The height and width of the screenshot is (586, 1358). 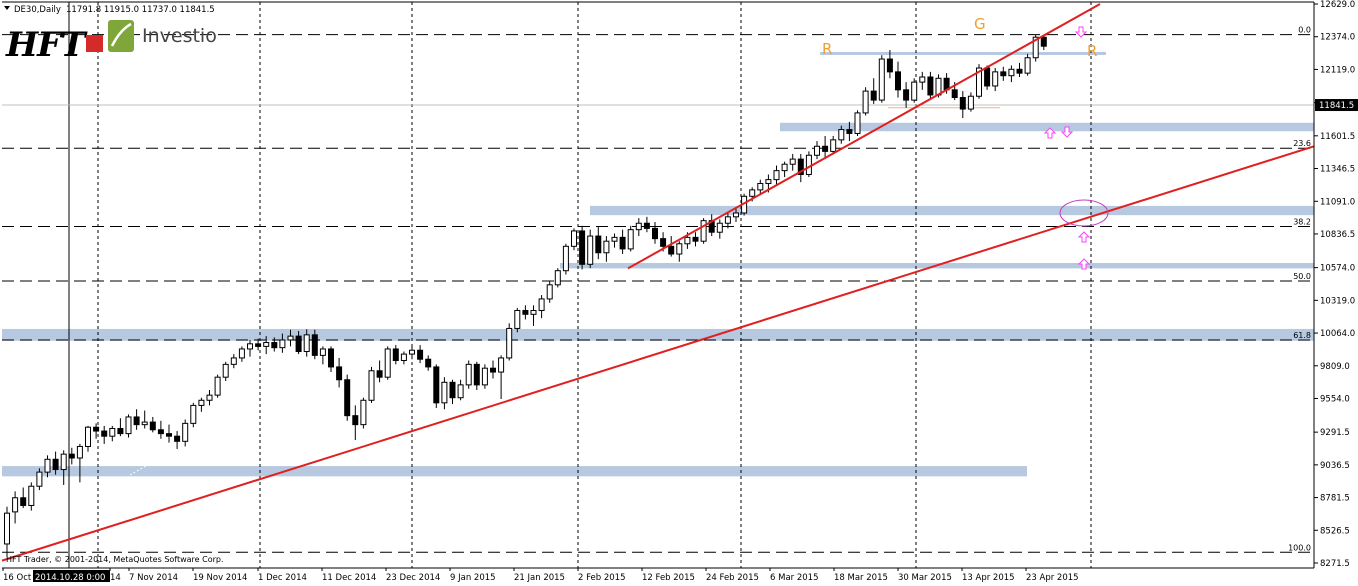 What do you see at coordinates (1337, 334) in the screenshot?
I see `price-tick-label-10: 10064.0` at bounding box center [1337, 334].